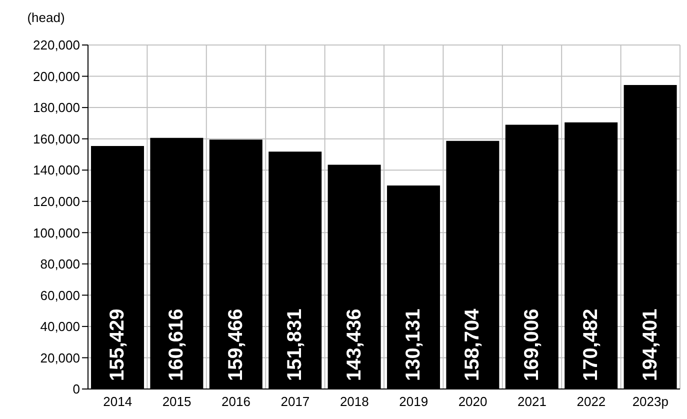  What do you see at coordinates (473, 344) in the screenshot?
I see `data-label: 158,704` at bounding box center [473, 344].